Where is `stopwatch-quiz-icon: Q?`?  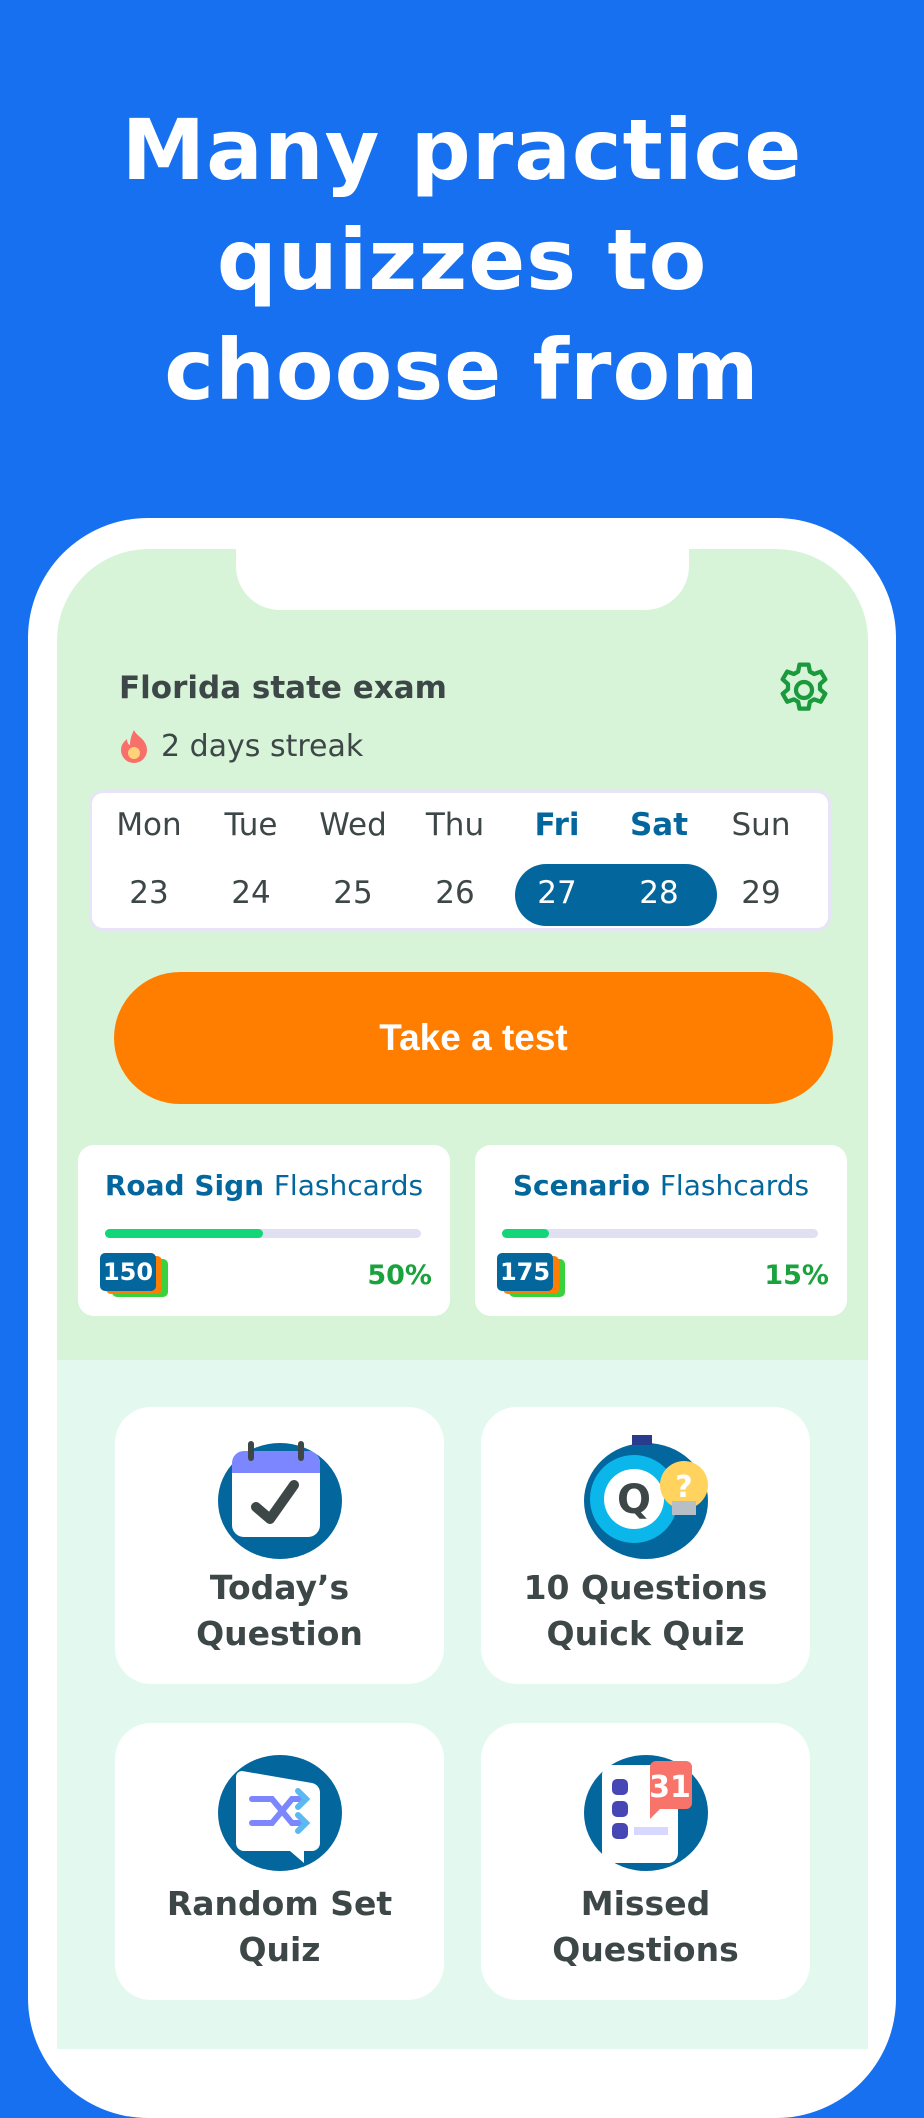
stopwatch-quiz-icon: Q? is located at coordinates (646, 1497).